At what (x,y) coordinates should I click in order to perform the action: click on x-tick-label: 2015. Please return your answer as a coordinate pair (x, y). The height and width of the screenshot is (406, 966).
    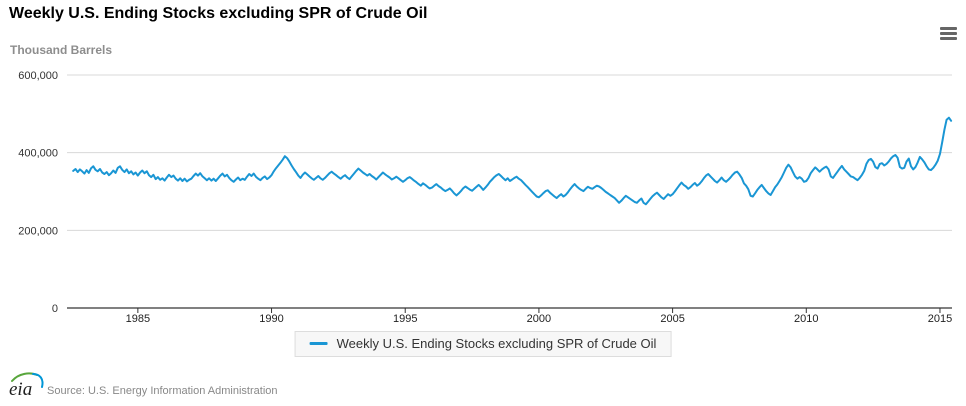
    Looking at the image, I should click on (940, 319).